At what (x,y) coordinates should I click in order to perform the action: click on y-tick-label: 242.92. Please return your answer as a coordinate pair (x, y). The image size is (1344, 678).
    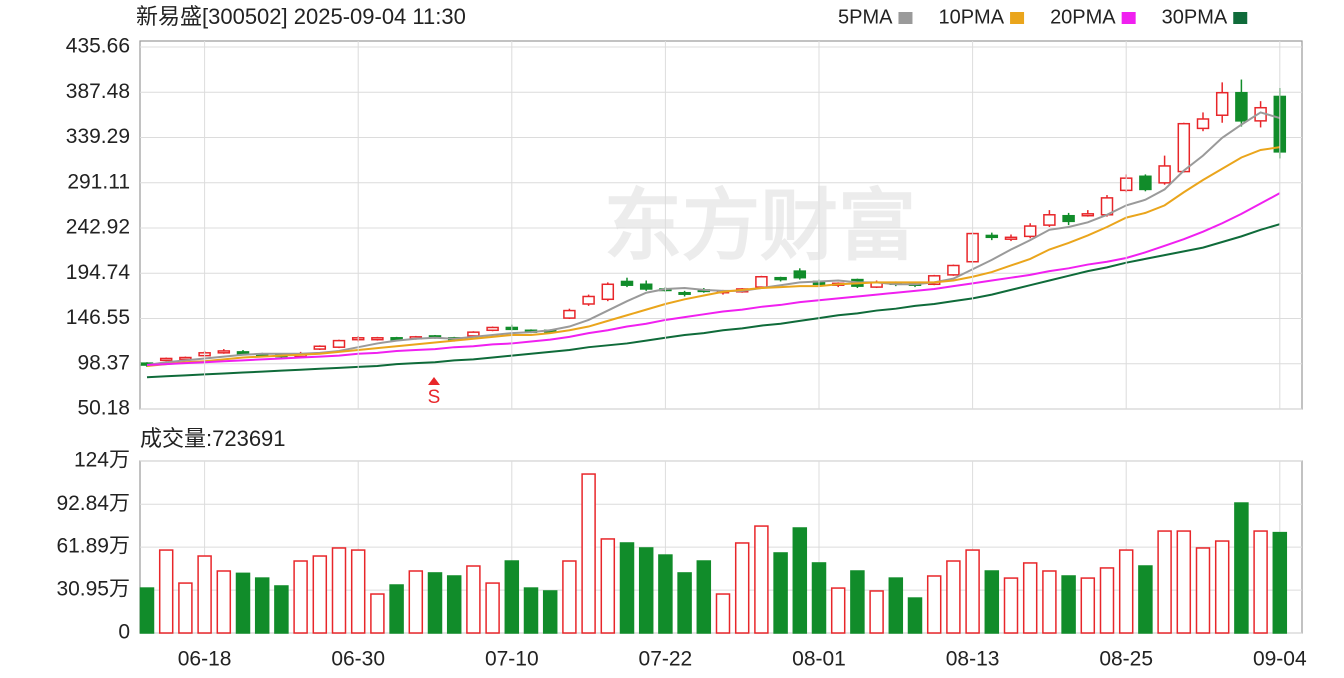
    Looking at the image, I should click on (98, 227).